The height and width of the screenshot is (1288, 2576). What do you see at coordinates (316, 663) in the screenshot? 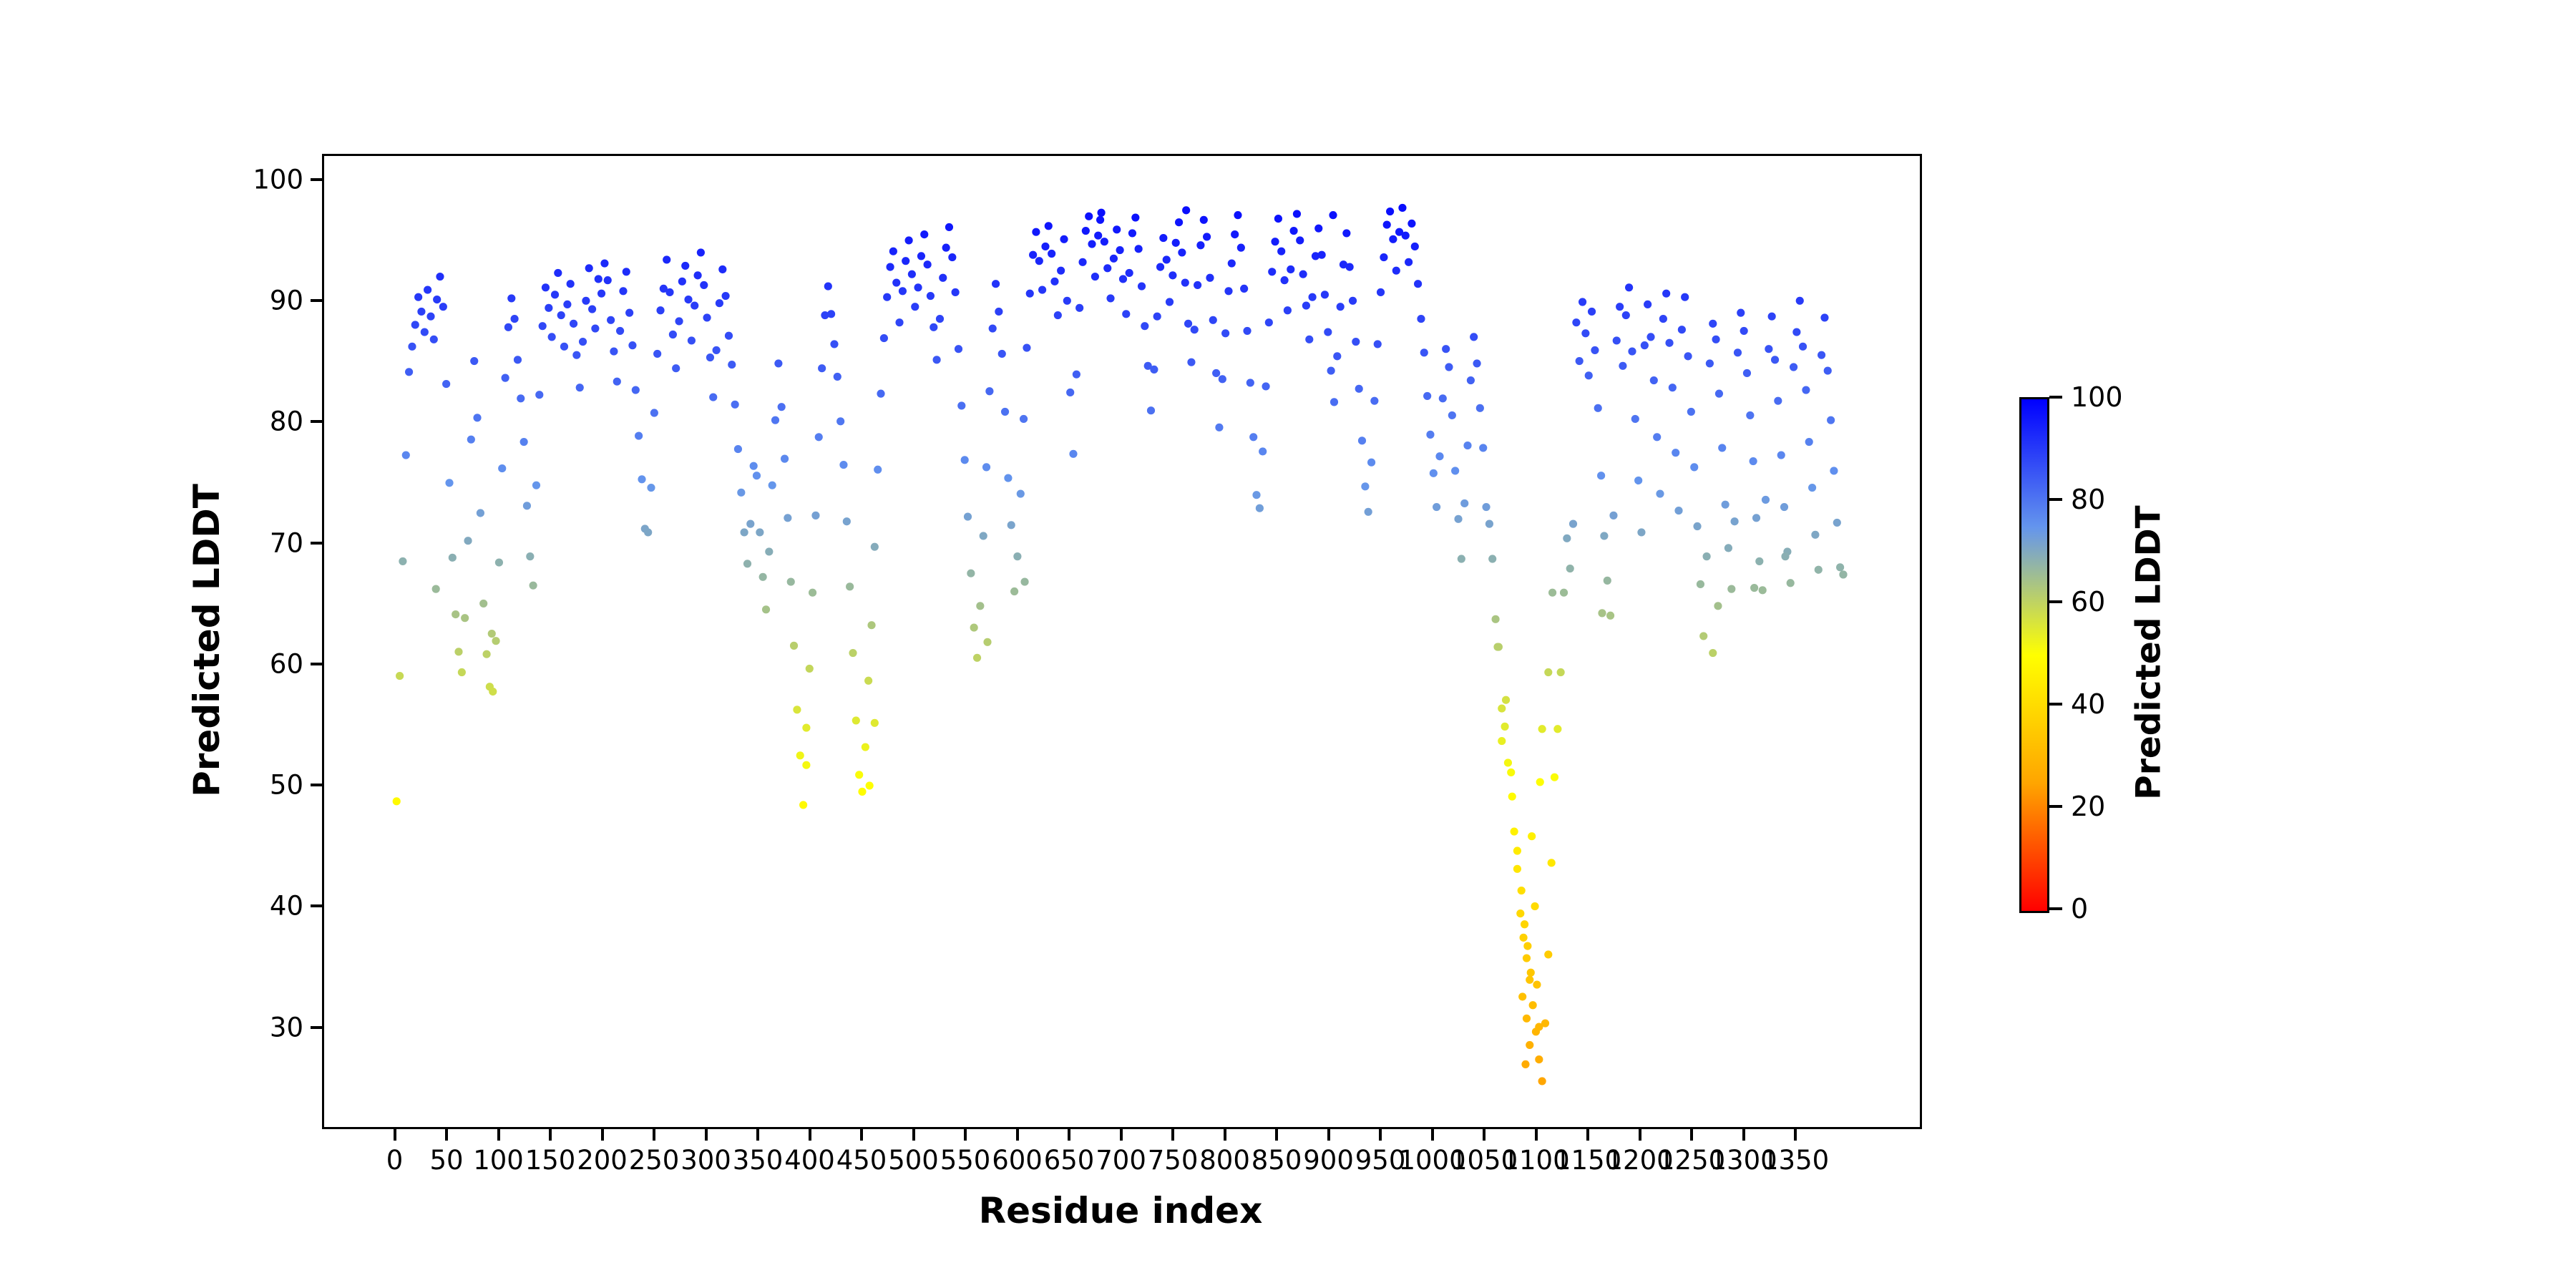
I see `y-tick-mark` at bounding box center [316, 663].